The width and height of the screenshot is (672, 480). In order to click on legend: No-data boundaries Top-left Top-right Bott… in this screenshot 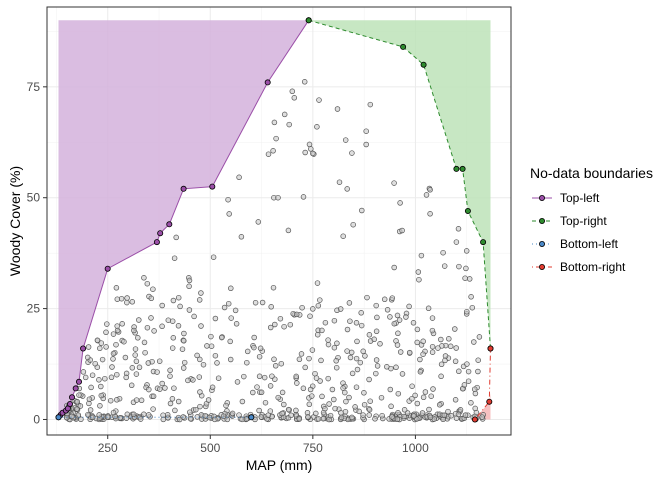, I will do `click(591, 219)`.